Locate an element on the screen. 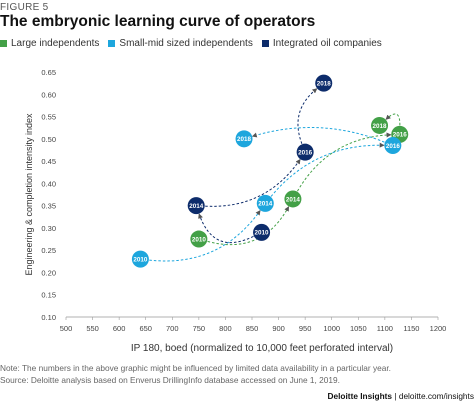 The image size is (474, 404). y-tick-label: 0.35 is located at coordinates (48, 206).